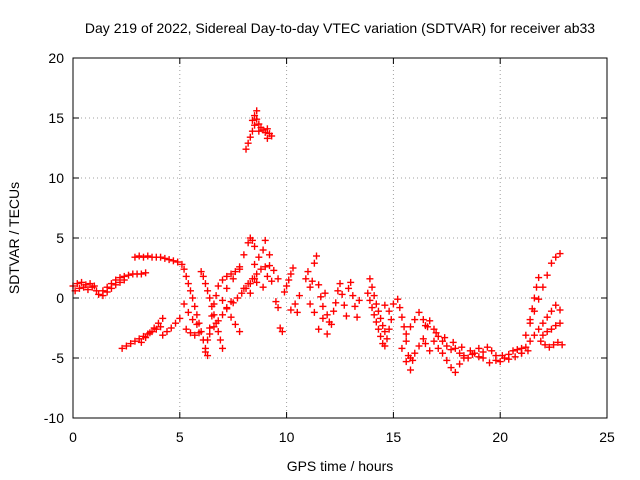 The image size is (640, 480). I want to click on x-tick-label: 0, so click(73, 437).